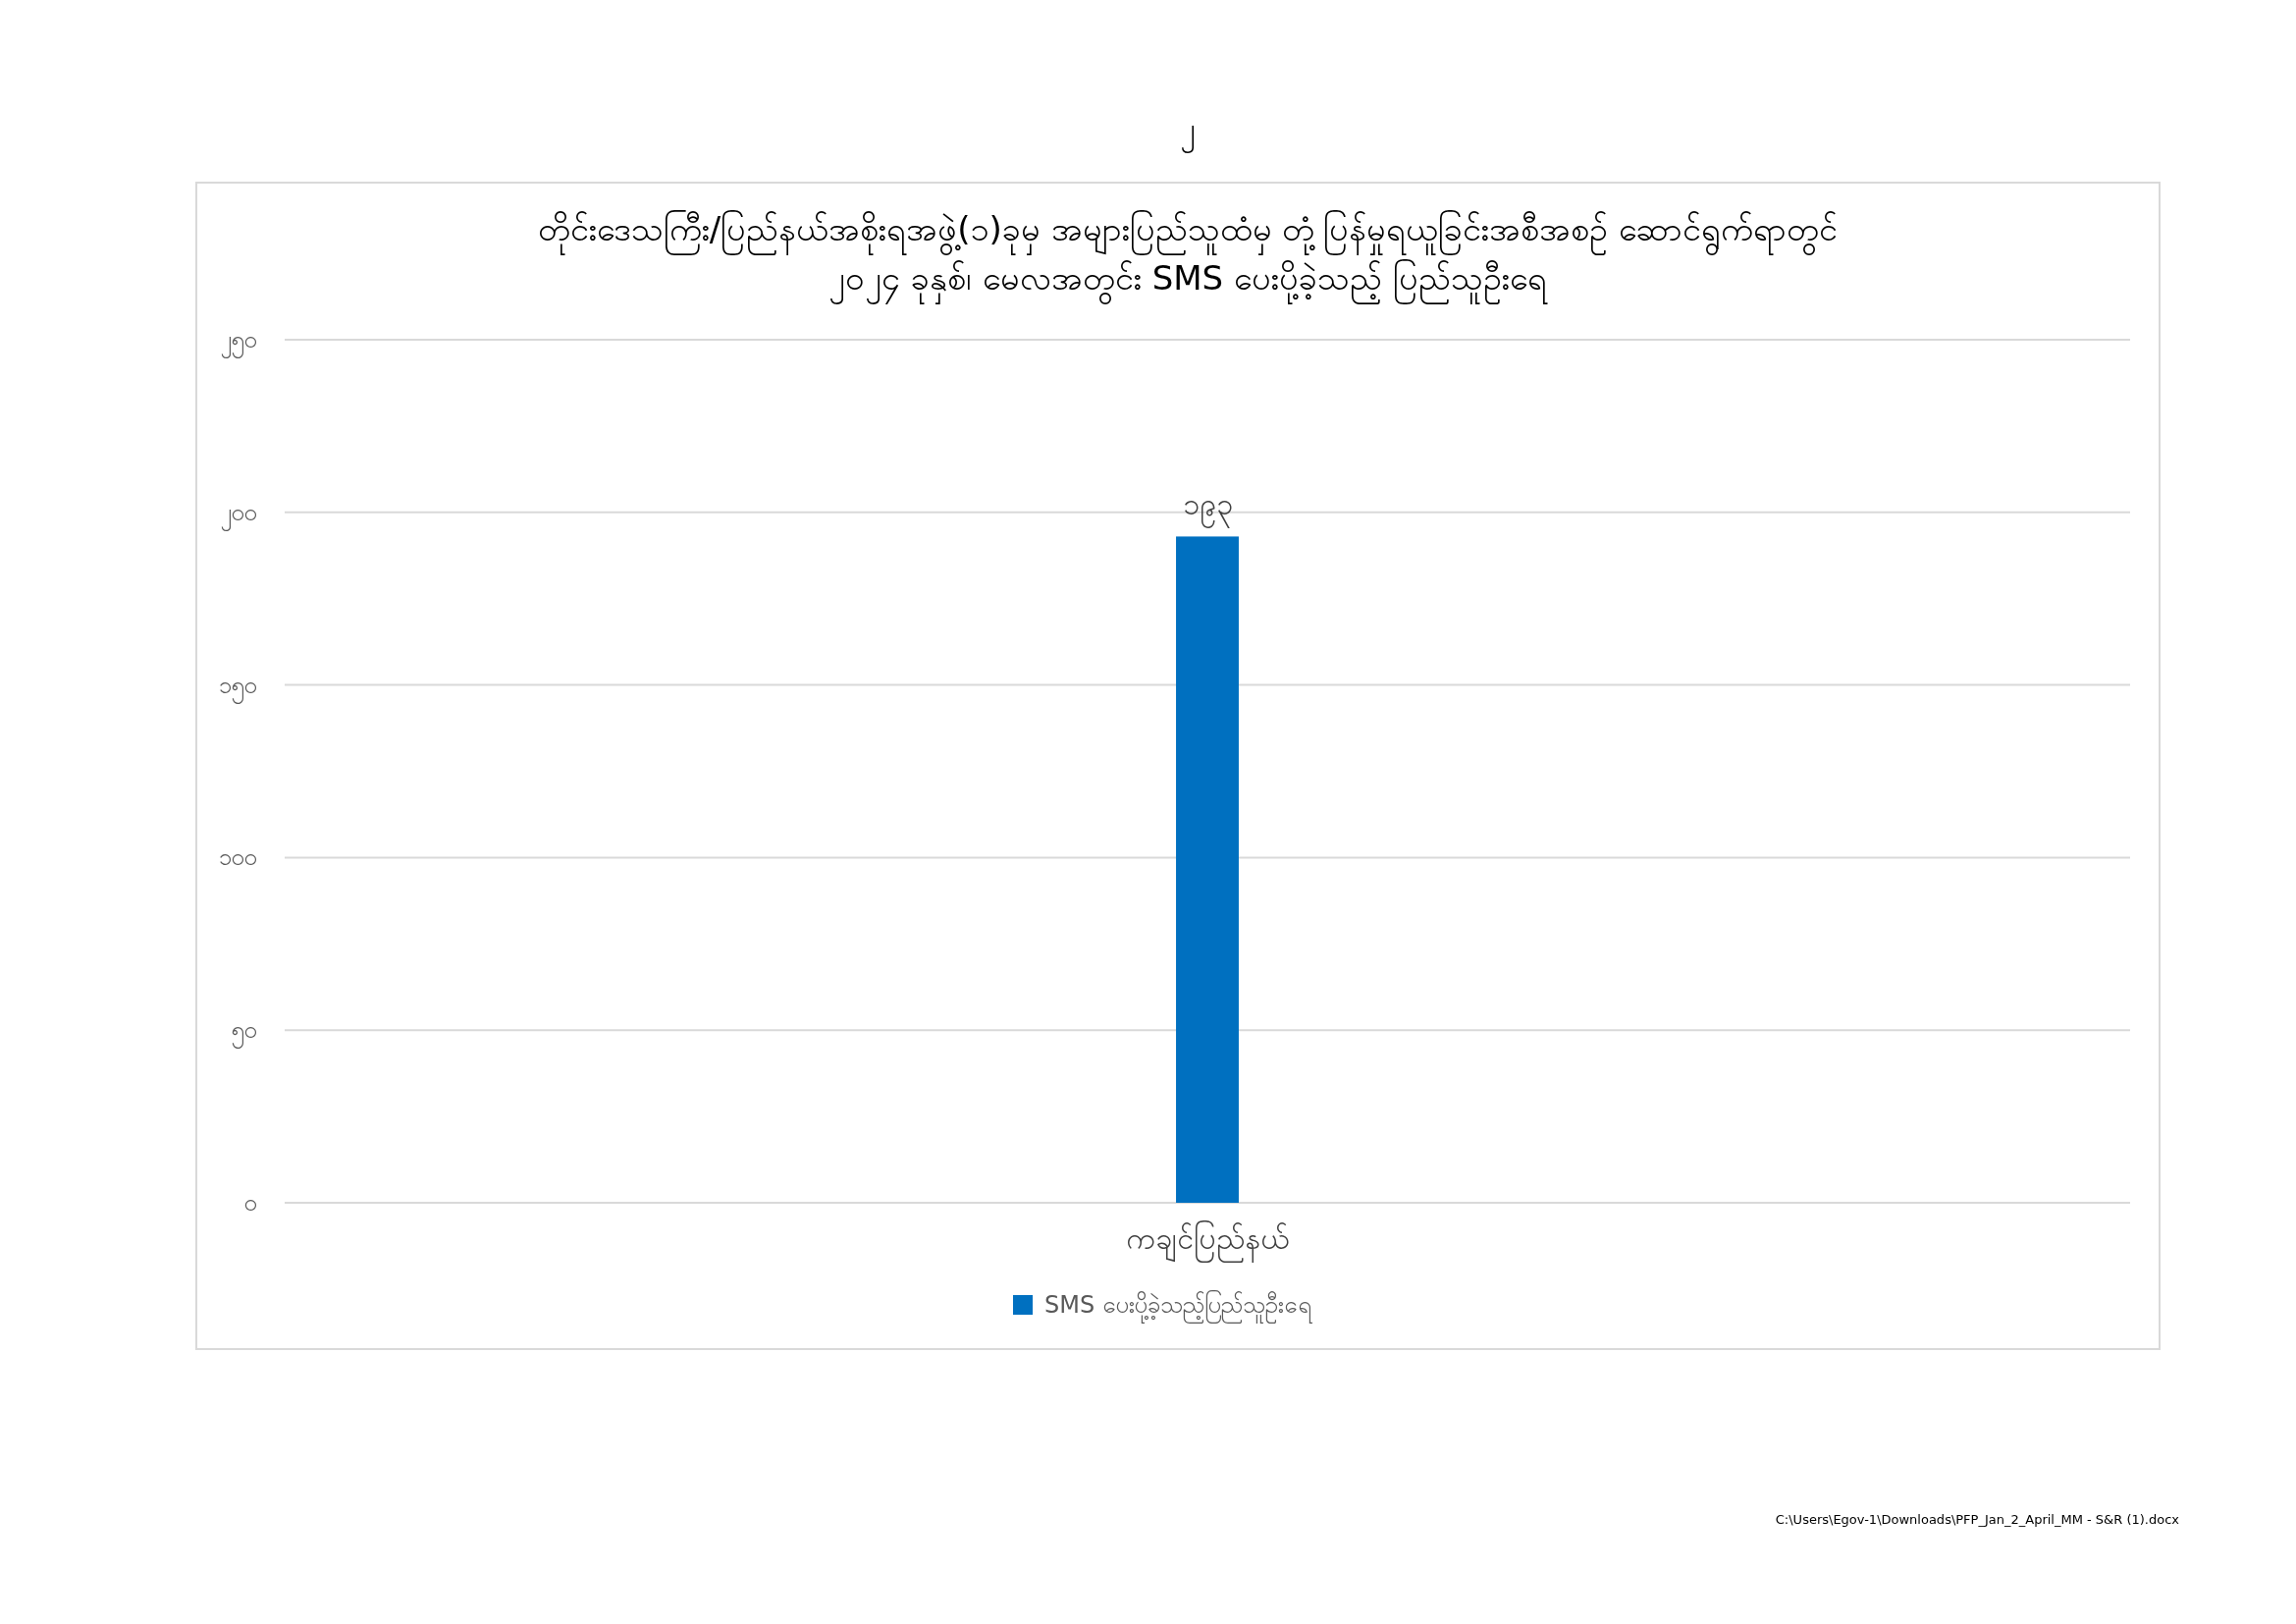 Image resolution: width=2296 pixels, height=1624 pixels. I want to click on y-tick-label: ၂၅၀, so click(239, 342).